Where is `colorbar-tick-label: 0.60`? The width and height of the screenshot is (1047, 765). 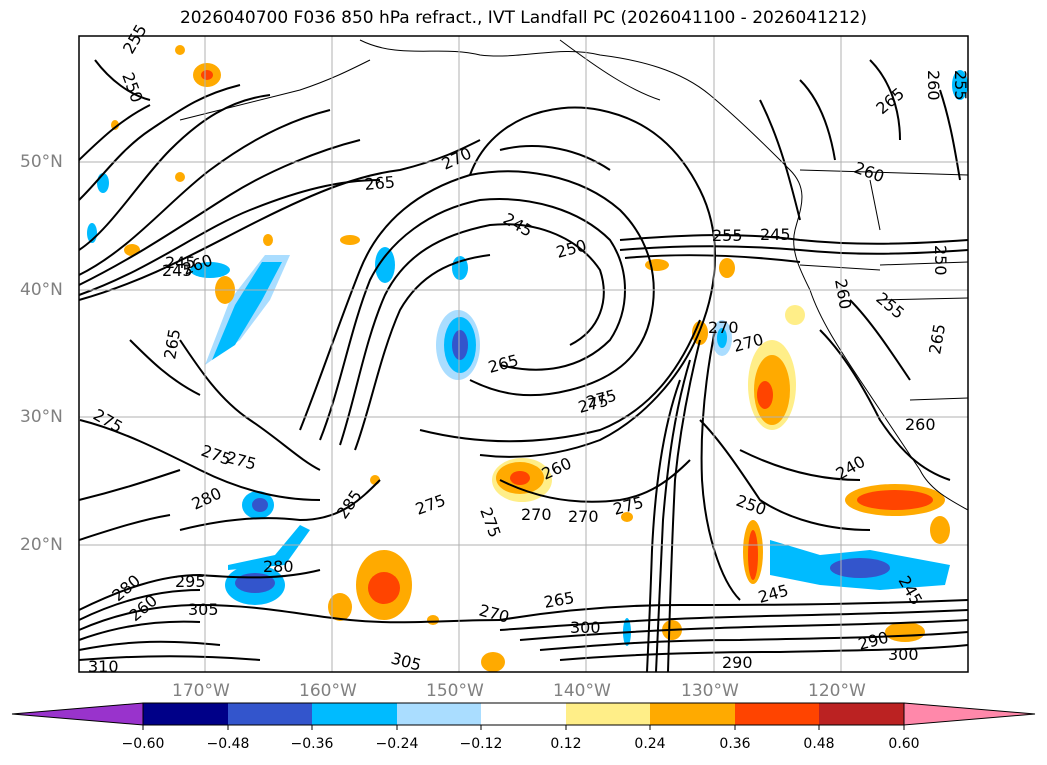
colorbar-tick-label: 0.60 is located at coordinates (904, 744).